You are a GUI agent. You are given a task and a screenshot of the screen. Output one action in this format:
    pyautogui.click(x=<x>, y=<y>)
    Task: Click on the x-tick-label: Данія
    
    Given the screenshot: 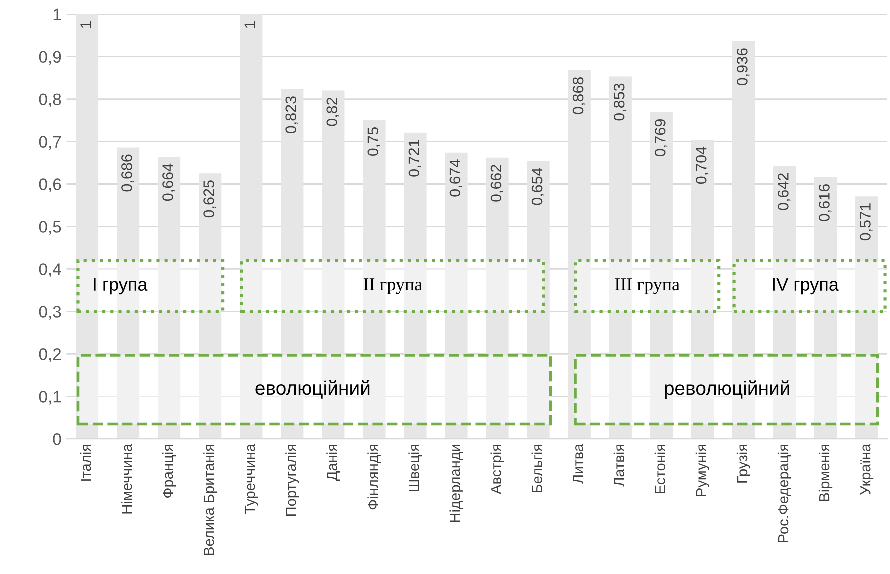 What is the action you would take?
    pyautogui.click(x=333, y=463)
    